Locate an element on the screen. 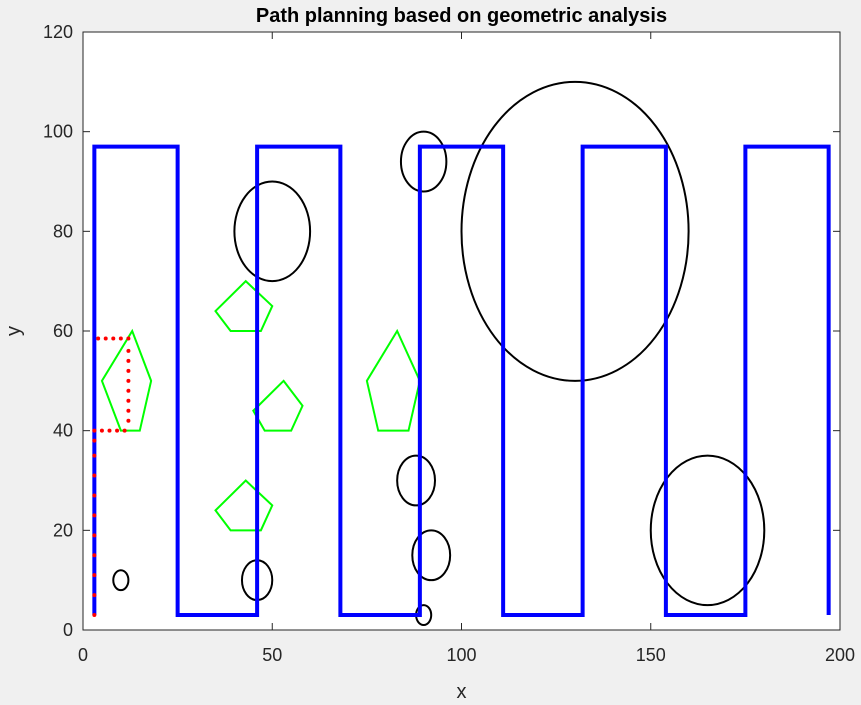 This screenshot has width=861, height=705. y-tick-label: 120 is located at coordinates (58, 32).